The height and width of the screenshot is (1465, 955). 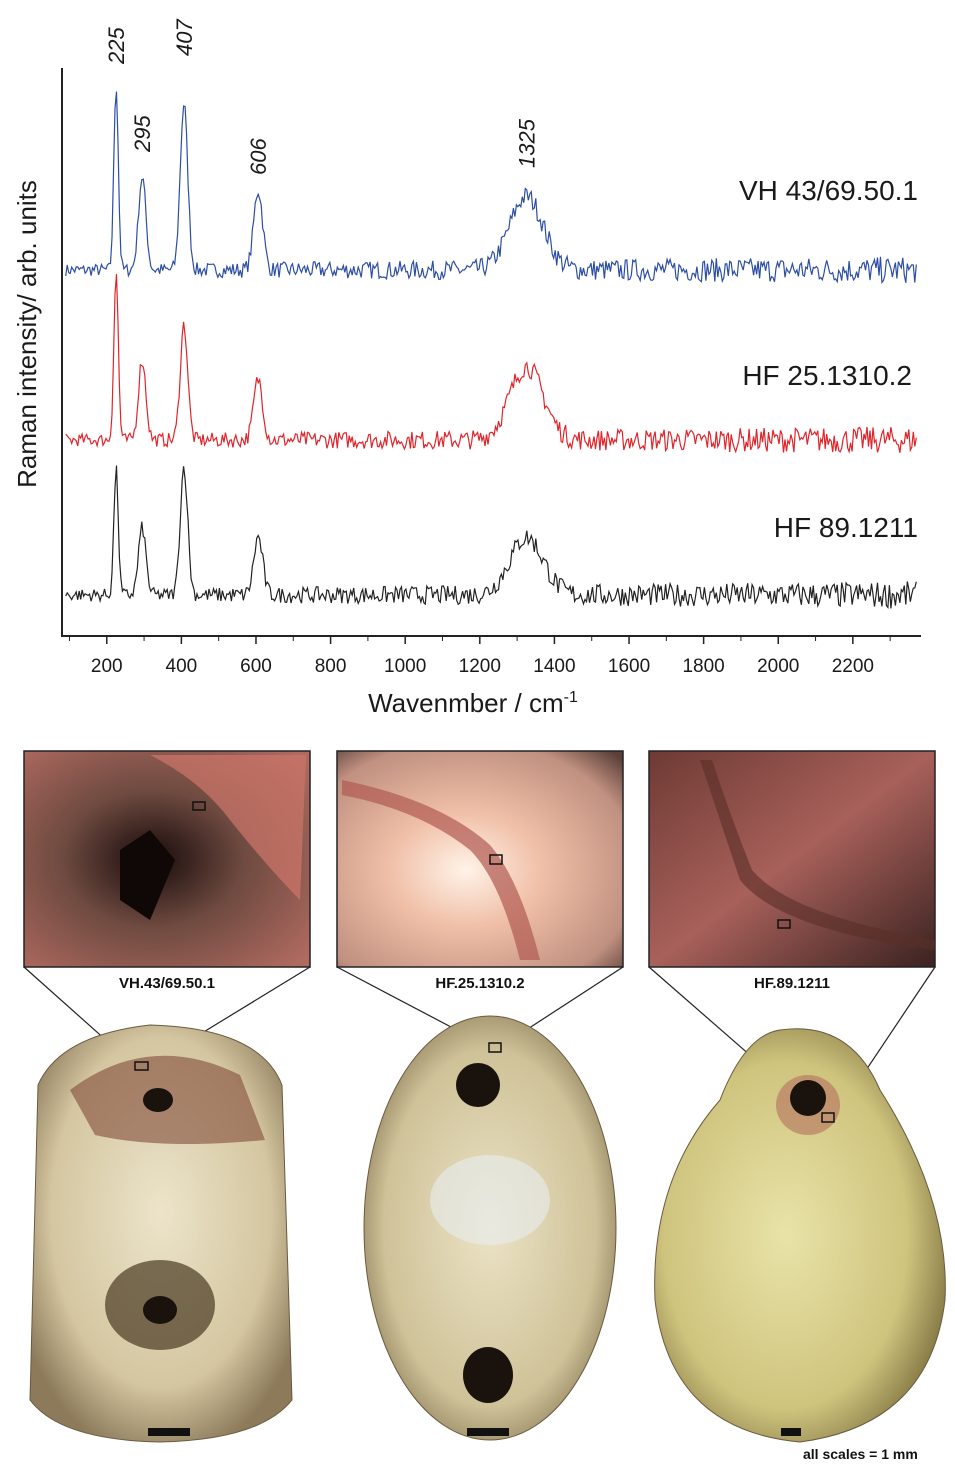 I want to click on closeup-photo-2-marker, so click(x=496, y=859).